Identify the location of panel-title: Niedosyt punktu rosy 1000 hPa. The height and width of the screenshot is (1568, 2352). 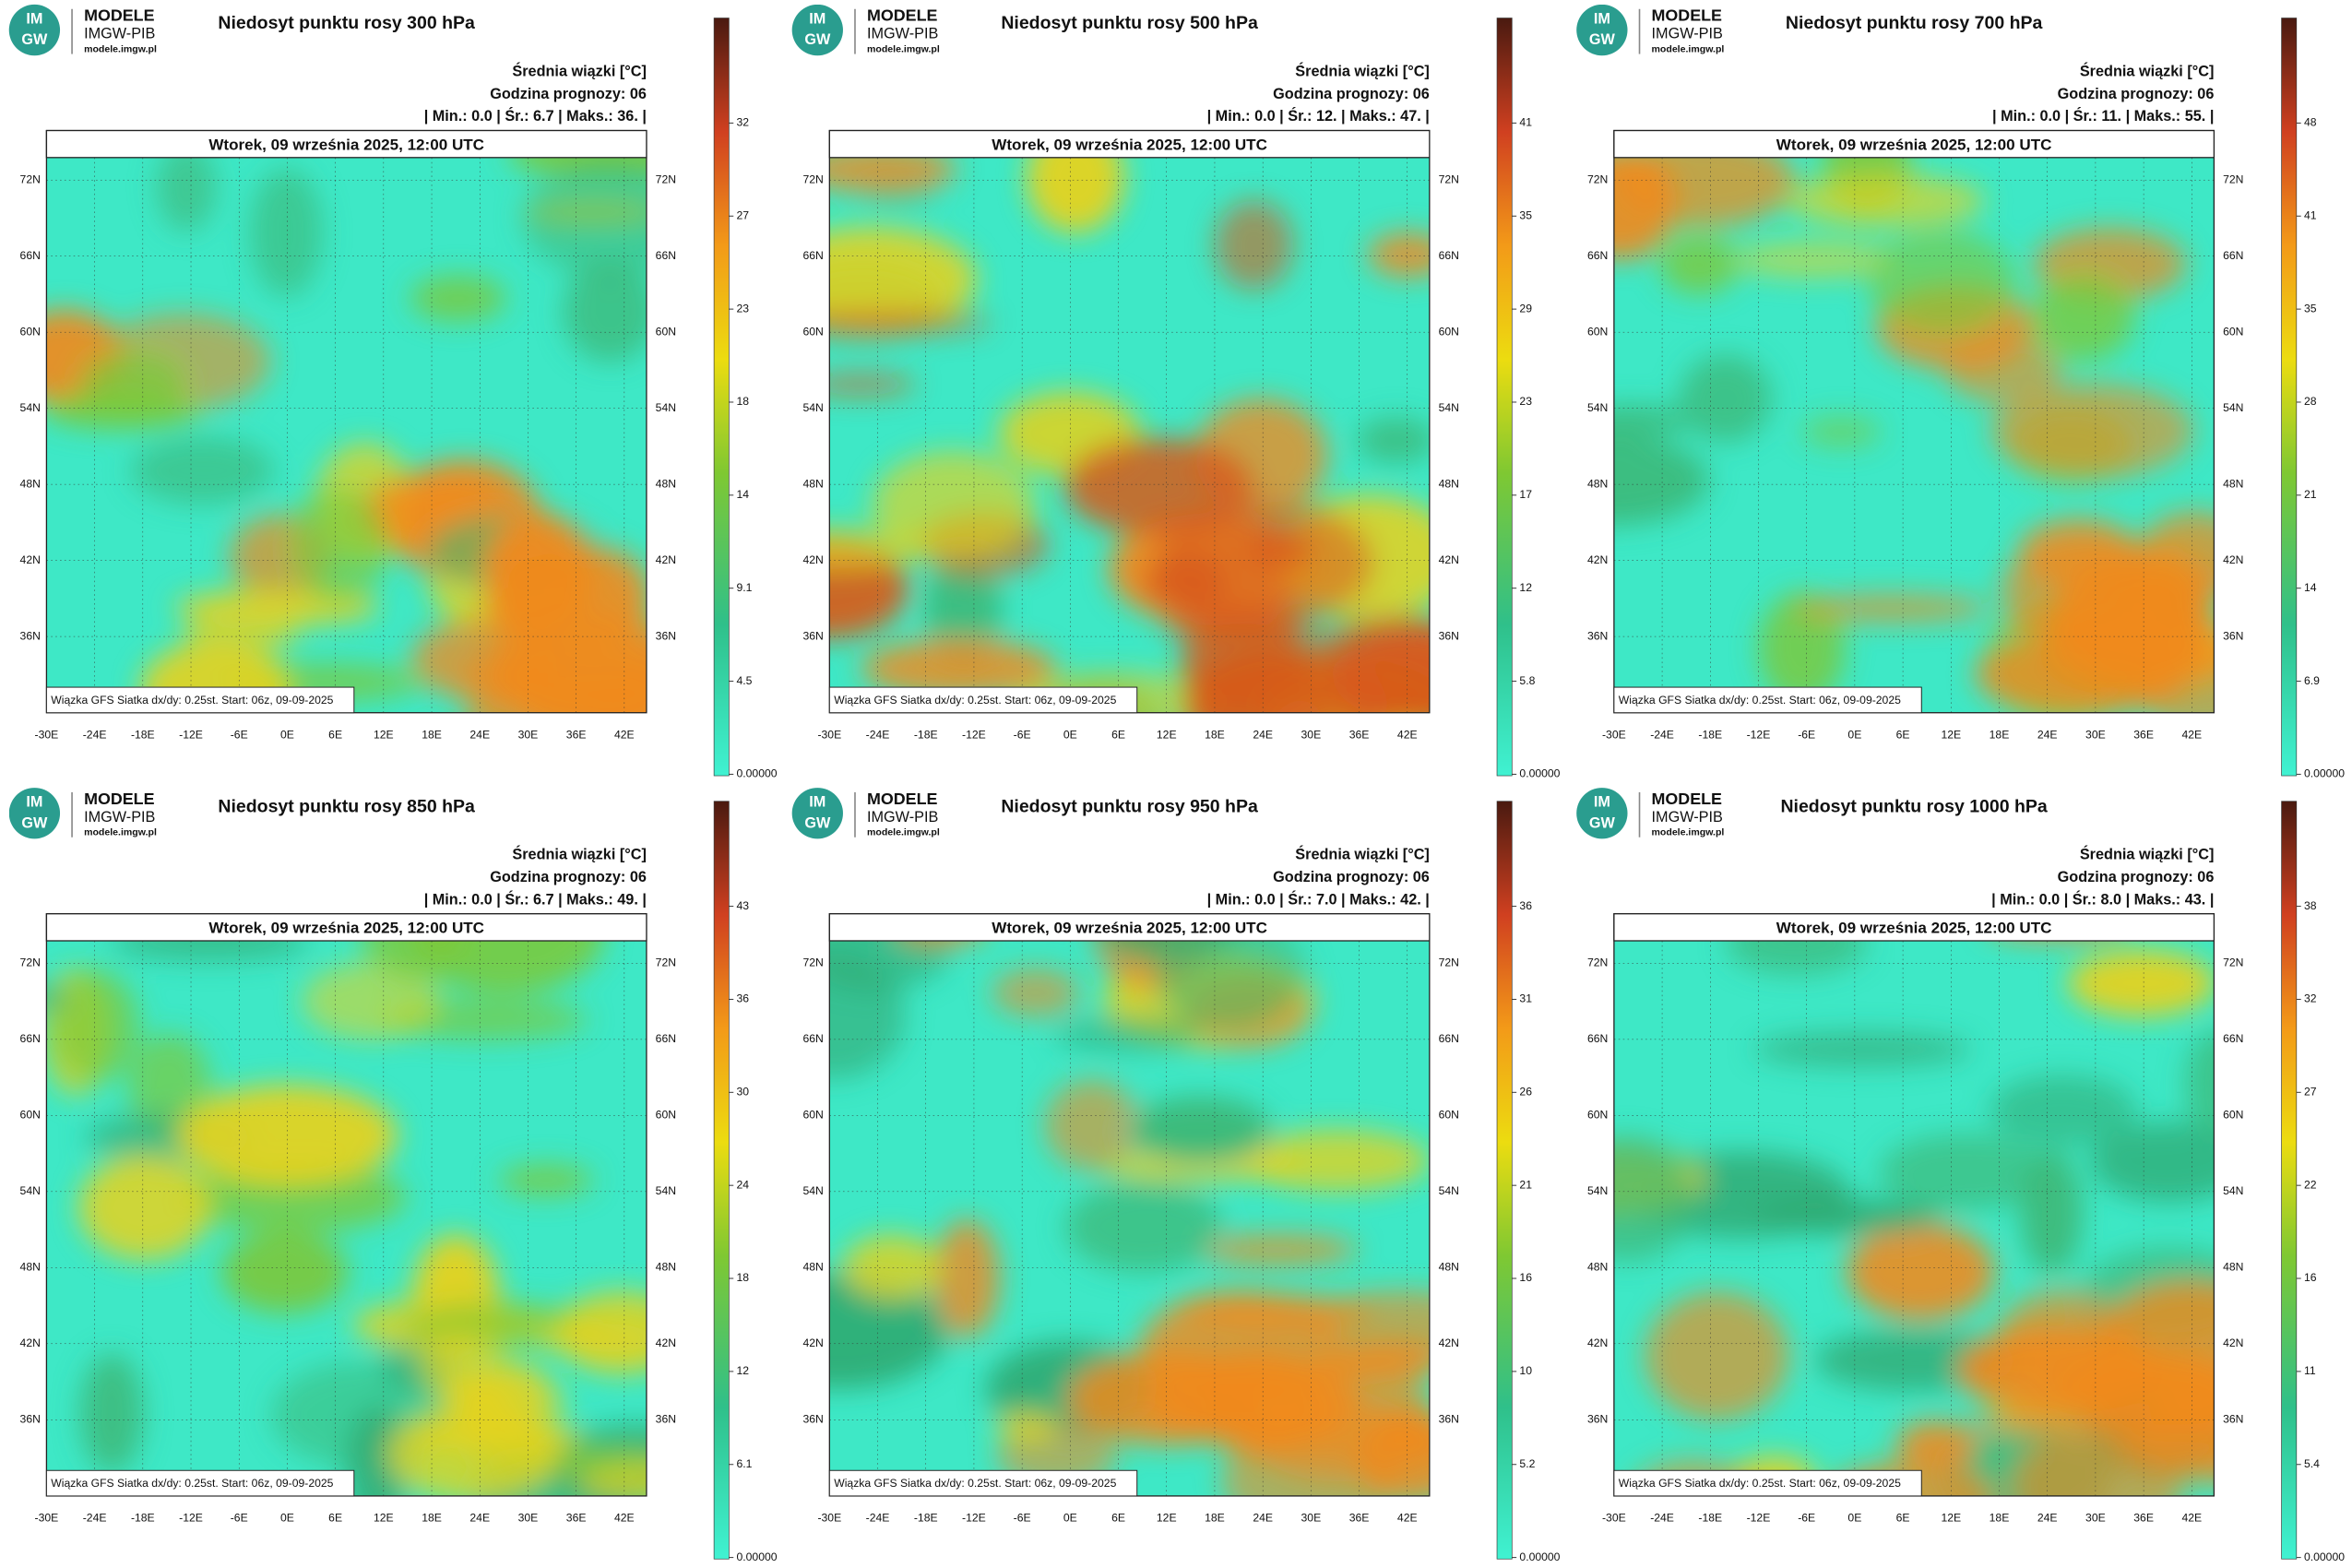
(1913, 806).